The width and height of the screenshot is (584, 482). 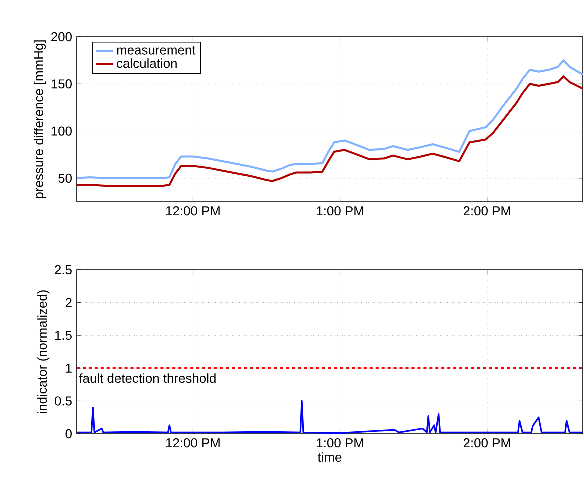 What do you see at coordinates (147, 379) in the screenshot?
I see `ref-line-label: fault detection threshold` at bounding box center [147, 379].